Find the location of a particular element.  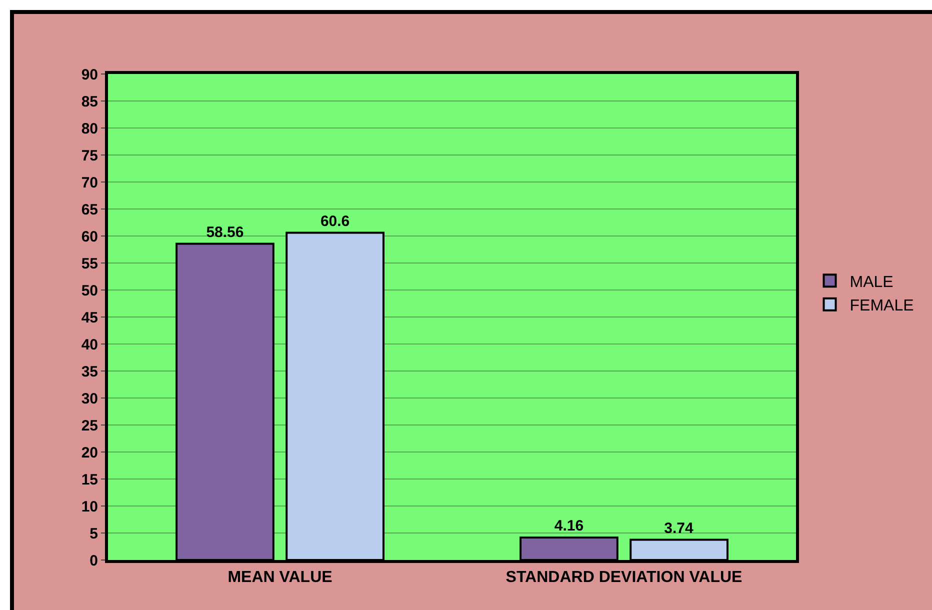

y-tick-label: 30 is located at coordinates (89, 399).